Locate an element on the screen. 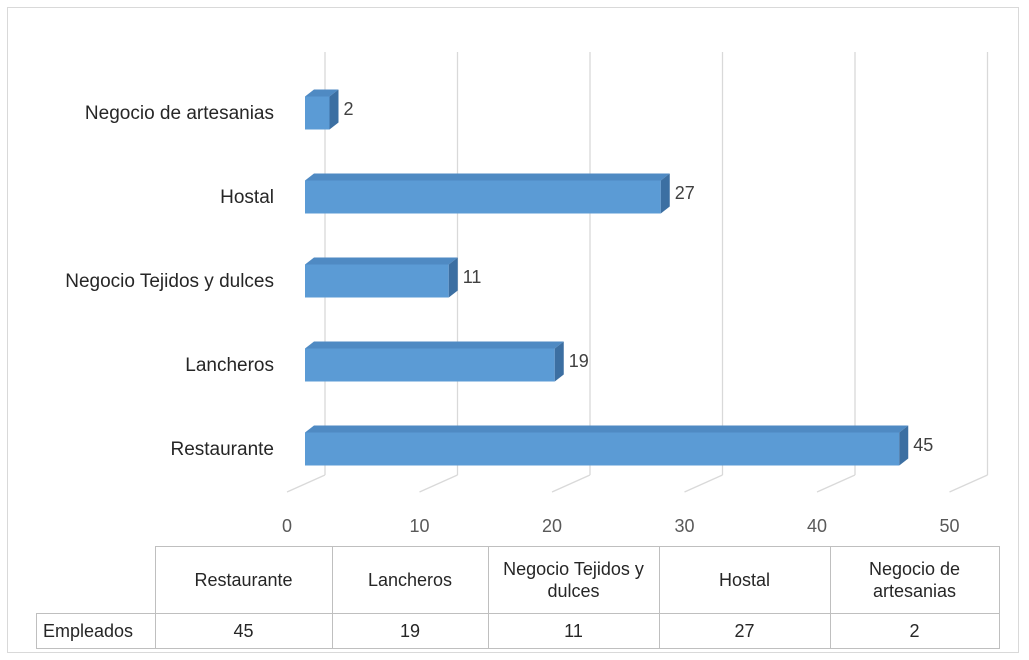 This screenshot has width=1029, height=660. data-label: 45 is located at coordinates (923, 445).